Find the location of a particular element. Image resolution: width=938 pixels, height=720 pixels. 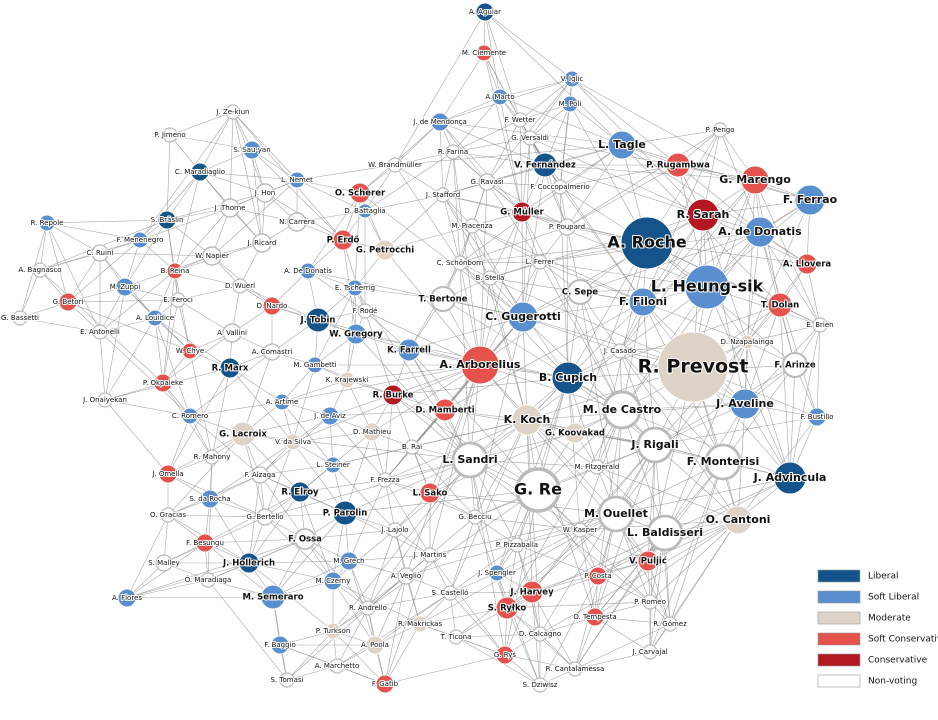

node-label: A. Flores is located at coordinates (127, 598).